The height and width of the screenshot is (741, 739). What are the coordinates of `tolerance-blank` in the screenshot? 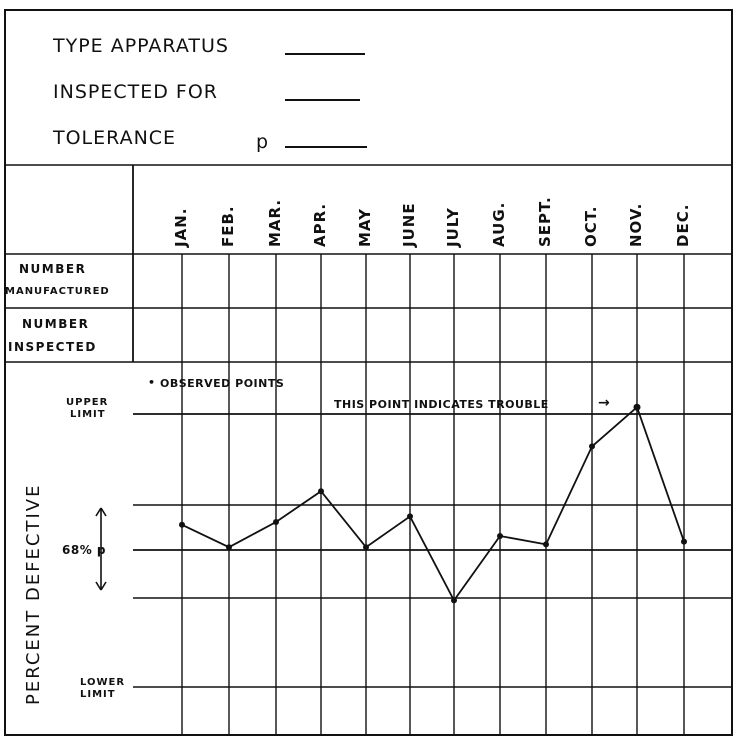 It's located at (326, 147).